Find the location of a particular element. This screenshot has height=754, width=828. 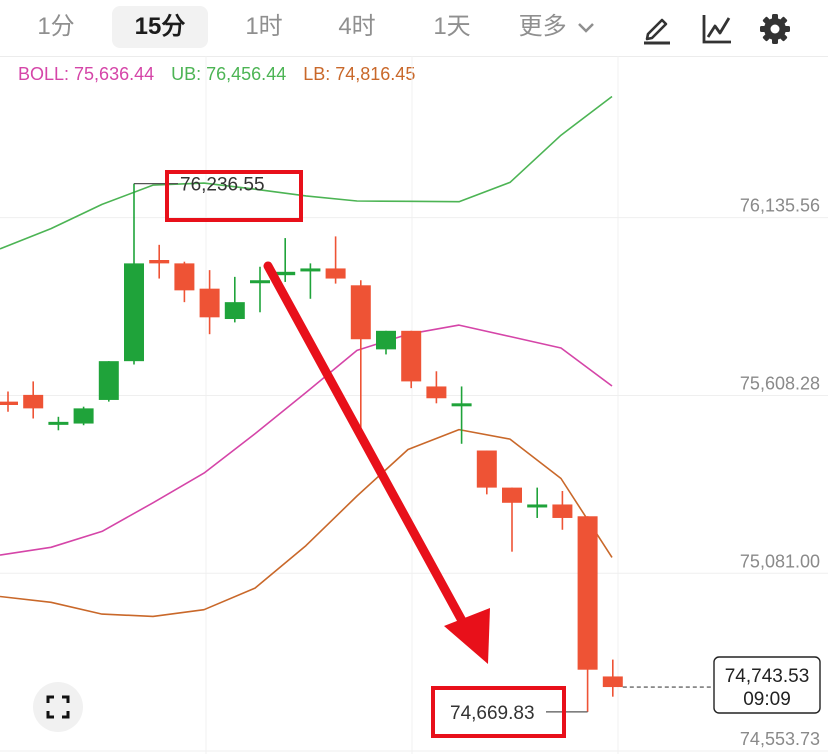

indicator-chart-icon is located at coordinates (716, 29).